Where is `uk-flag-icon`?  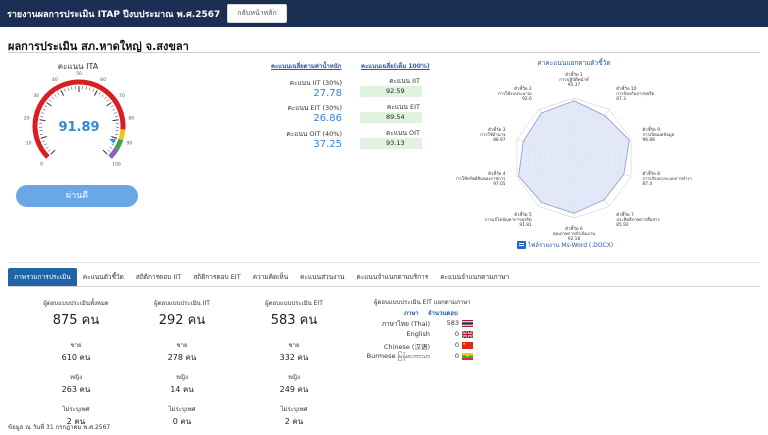
uk-flag-icon is located at coordinates (467, 334).